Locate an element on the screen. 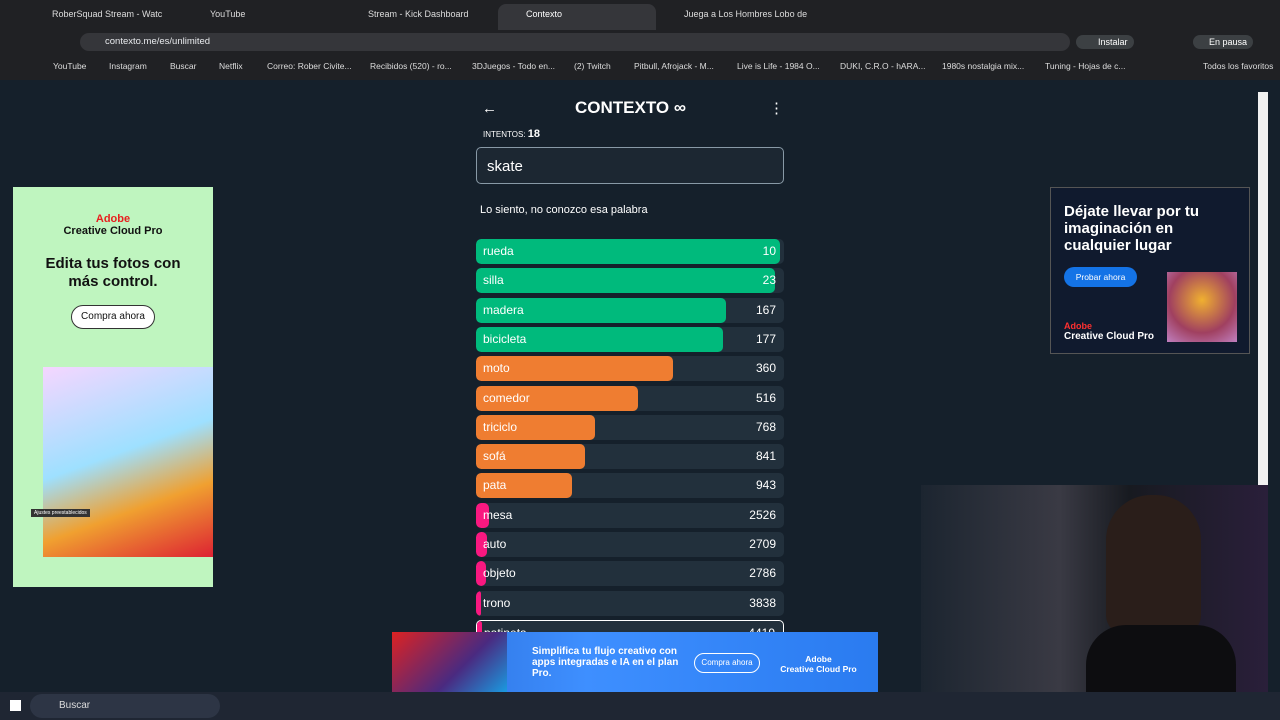 Image resolution: width=1280 pixels, height=720 pixels. address-bar: contexto.me/es/unlimited is located at coordinates (575, 42).